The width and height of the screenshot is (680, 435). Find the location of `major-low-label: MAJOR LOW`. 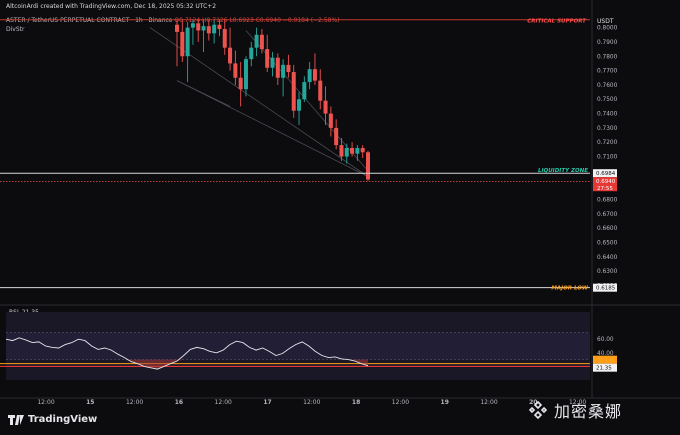

major-low-label: MAJOR LOW is located at coordinates (570, 289).